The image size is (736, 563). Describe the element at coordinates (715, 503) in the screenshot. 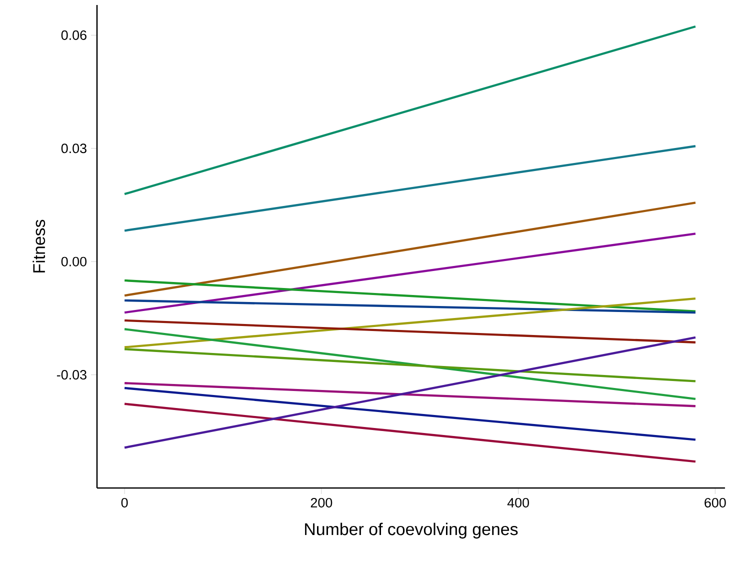

I see `x-tick-label: 600` at that location.